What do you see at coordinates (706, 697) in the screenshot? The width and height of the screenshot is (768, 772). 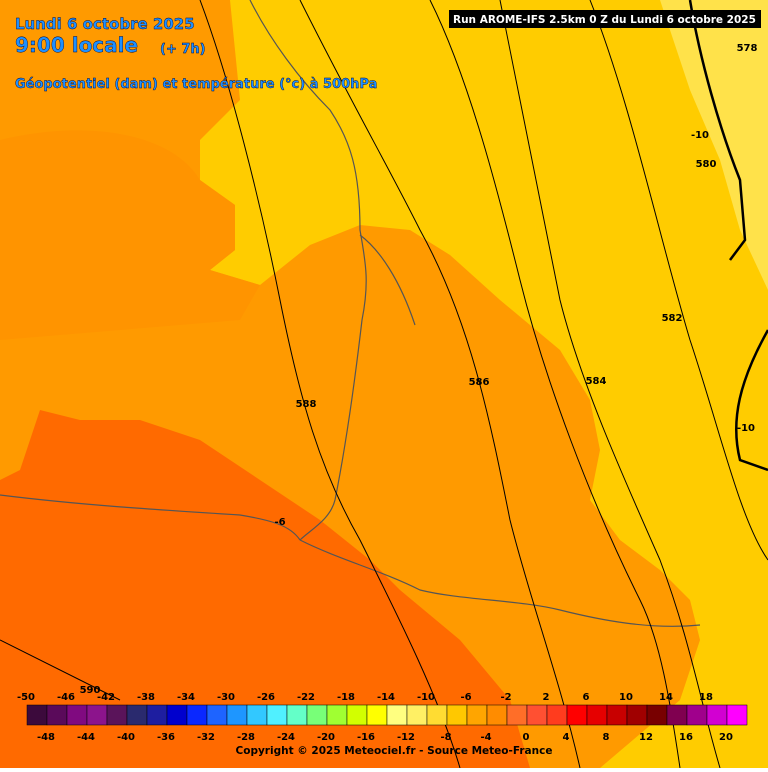 I see `legend-label: 18` at bounding box center [706, 697].